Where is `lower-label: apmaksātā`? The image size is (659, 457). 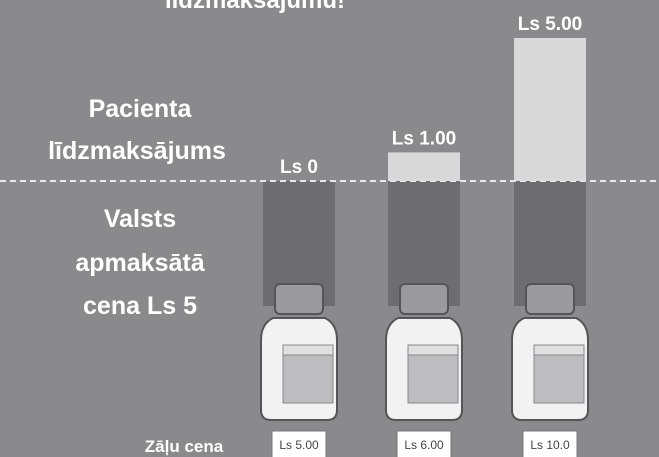 lower-label: apmaksātā is located at coordinates (140, 263).